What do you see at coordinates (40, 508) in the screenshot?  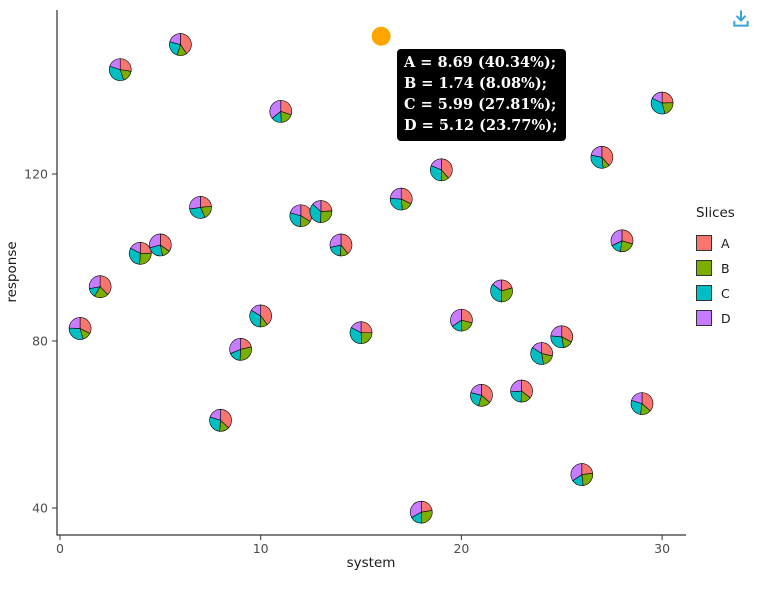 I see `y-tick-label: 40` at bounding box center [40, 508].